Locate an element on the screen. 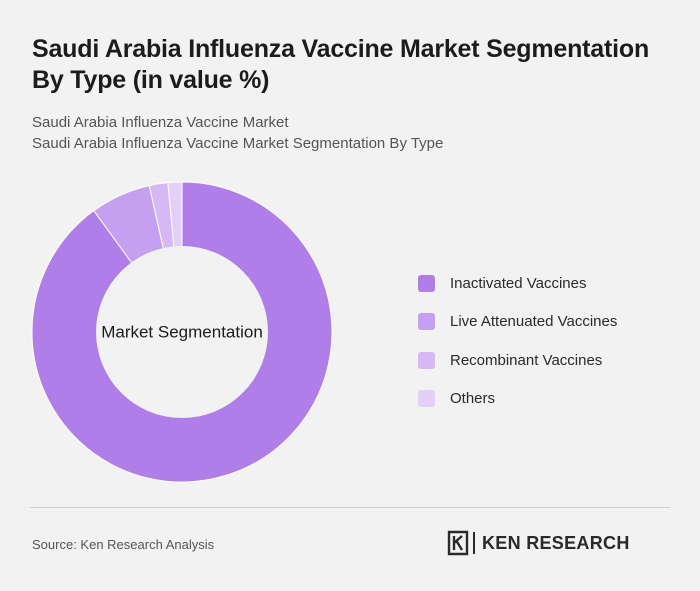 This screenshot has height=591, width=700. chart-subtitle-market: Saudi Arabia Influenza Vaccine Market is located at coordinates (160, 122).